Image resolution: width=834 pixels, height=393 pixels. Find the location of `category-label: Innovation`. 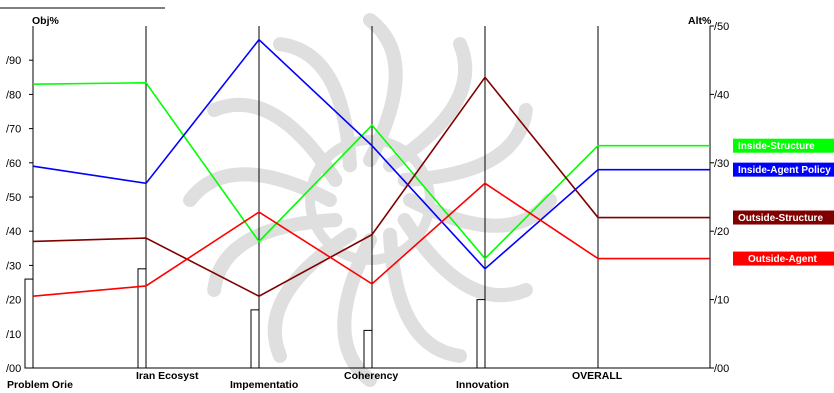

category-label: Innovation is located at coordinates (482, 385).